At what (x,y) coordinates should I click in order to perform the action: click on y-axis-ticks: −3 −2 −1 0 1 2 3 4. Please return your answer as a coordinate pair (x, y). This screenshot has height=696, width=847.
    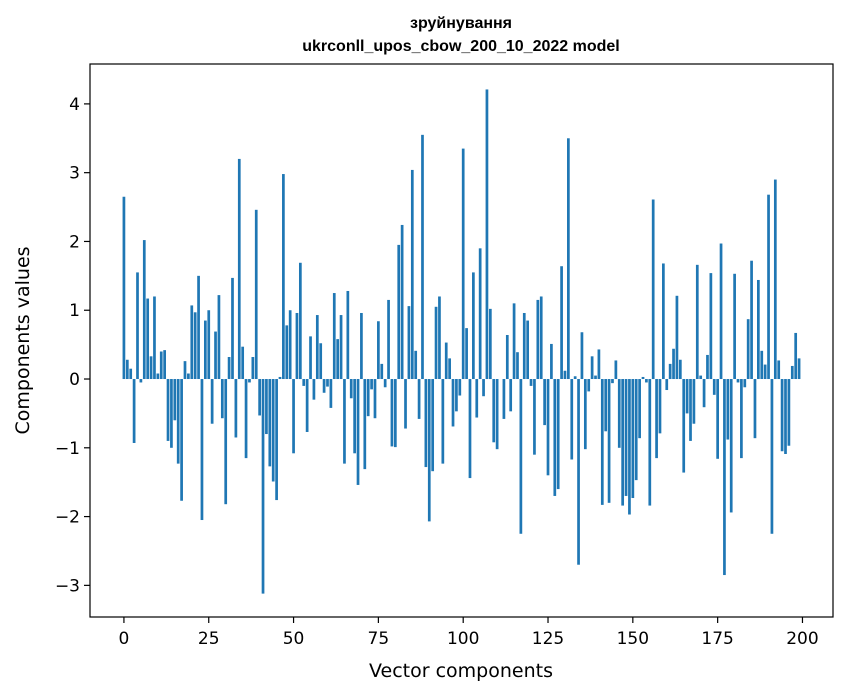
    Looking at the image, I should click on (72, 345).